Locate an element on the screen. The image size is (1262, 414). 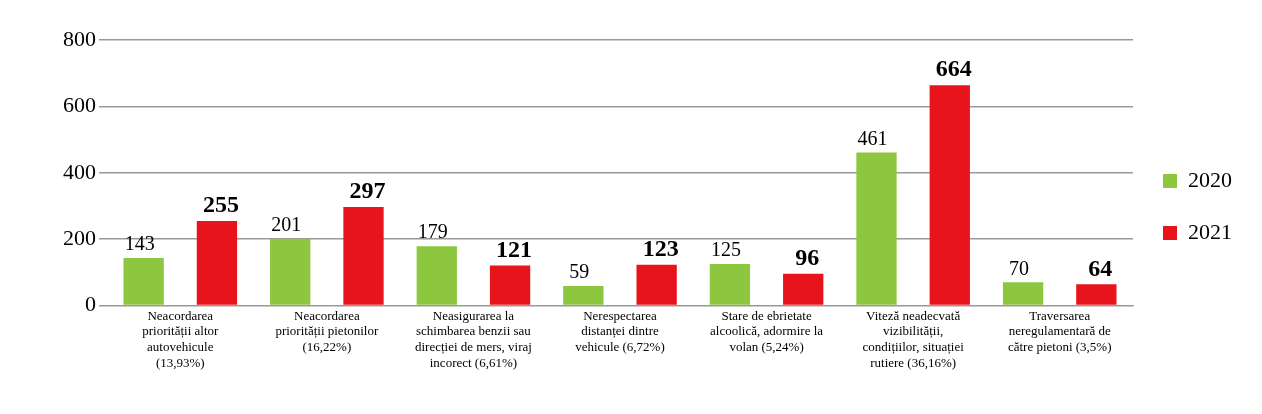
y-tick-label: 200 is located at coordinates (79, 237).